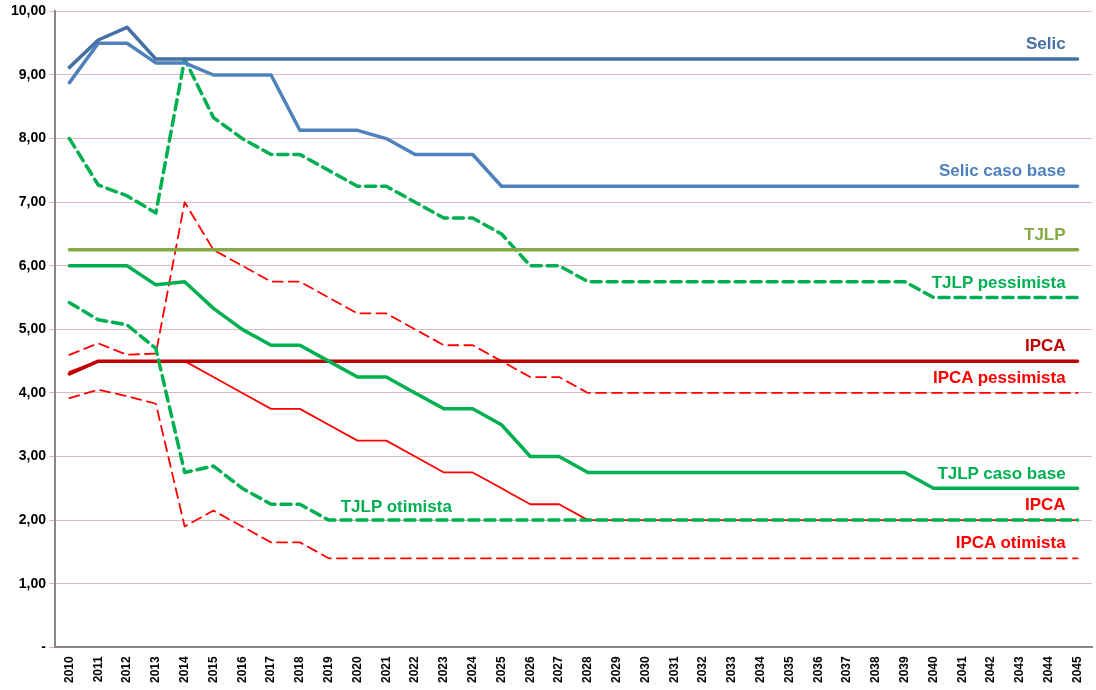  Describe the element at coordinates (28, 10) in the screenshot. I see `y-tick-label: 10,00` at that location.